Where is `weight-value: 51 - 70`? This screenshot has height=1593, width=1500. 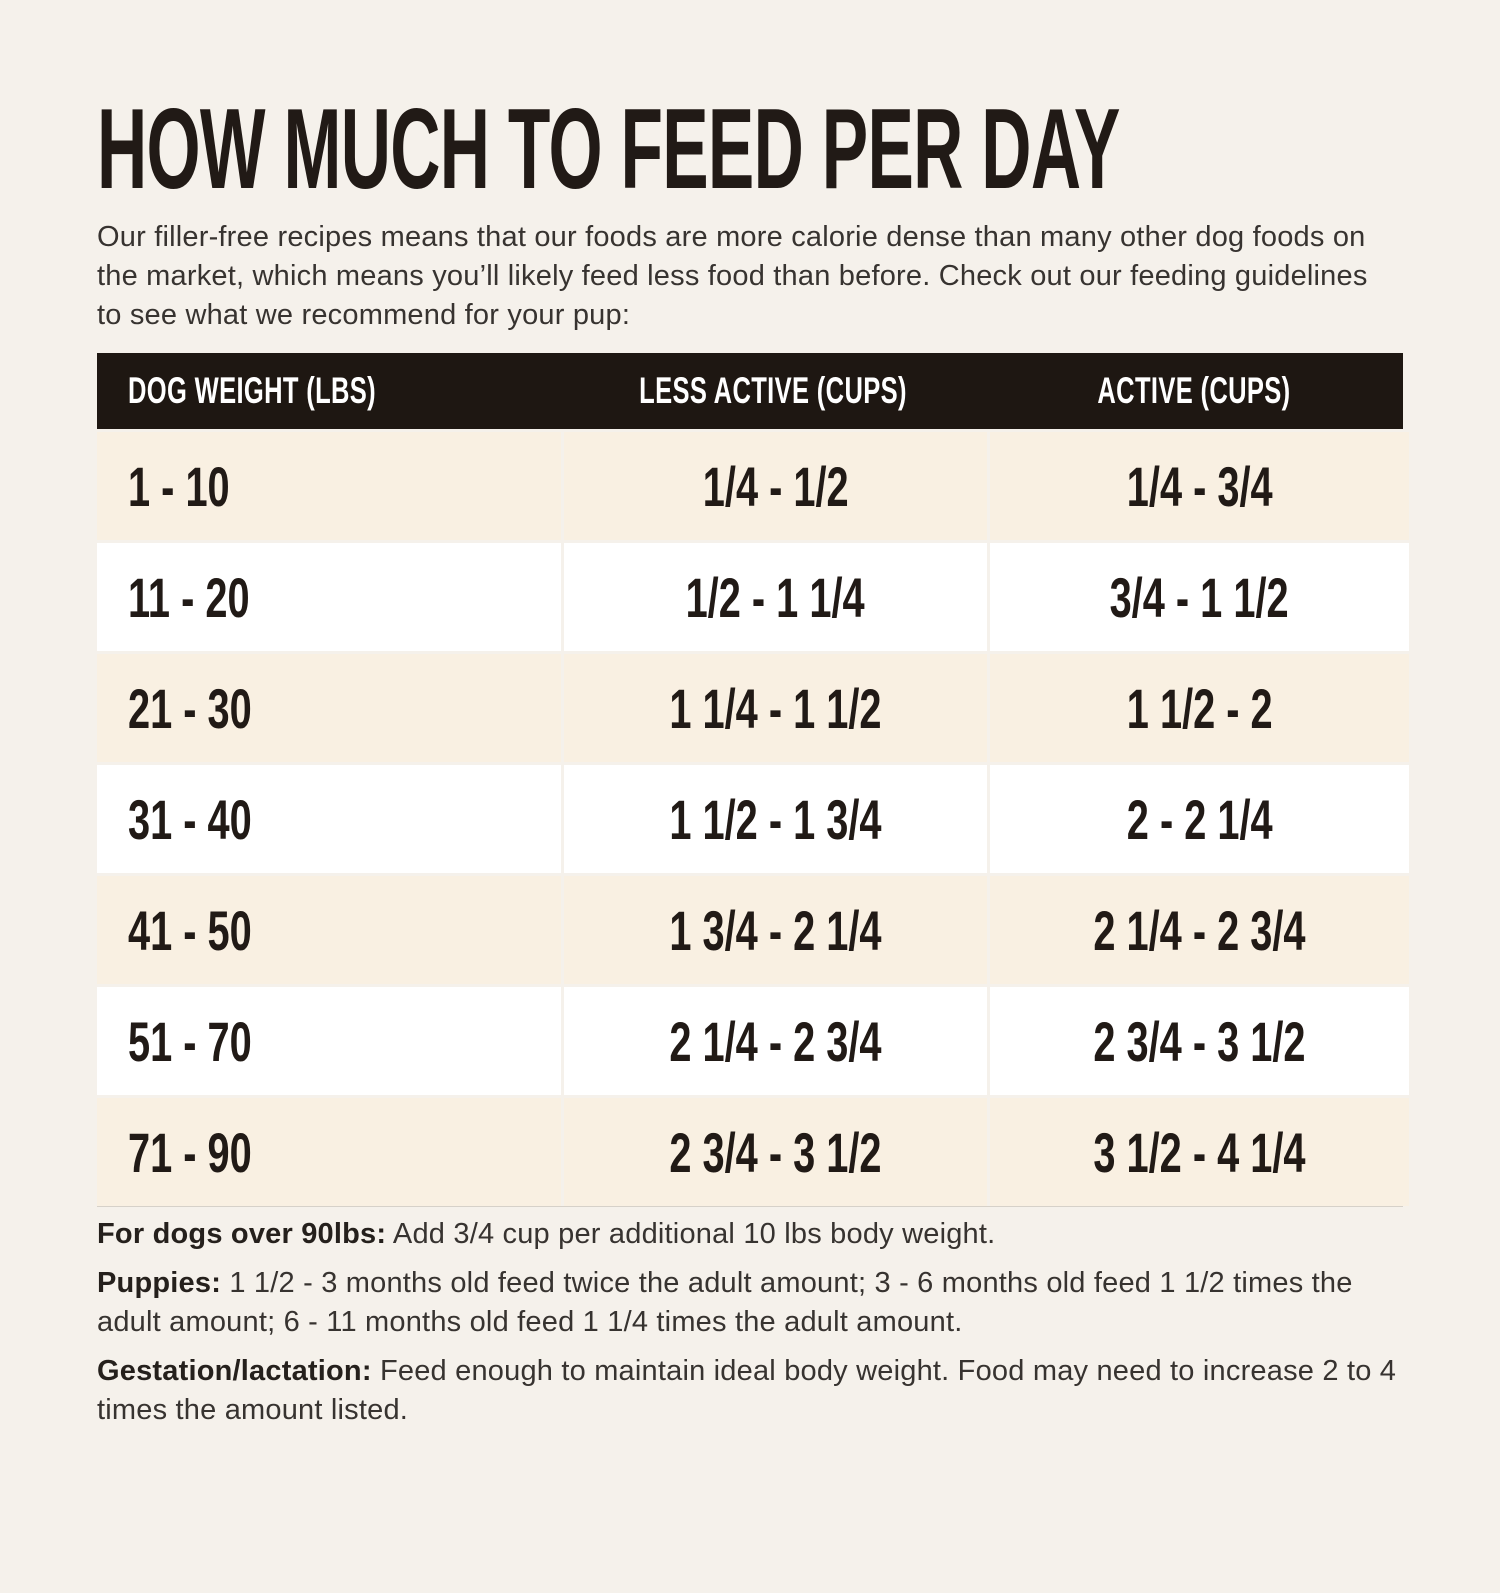
weight-value: 51 - 70 is located at coordinates (190, 1041).